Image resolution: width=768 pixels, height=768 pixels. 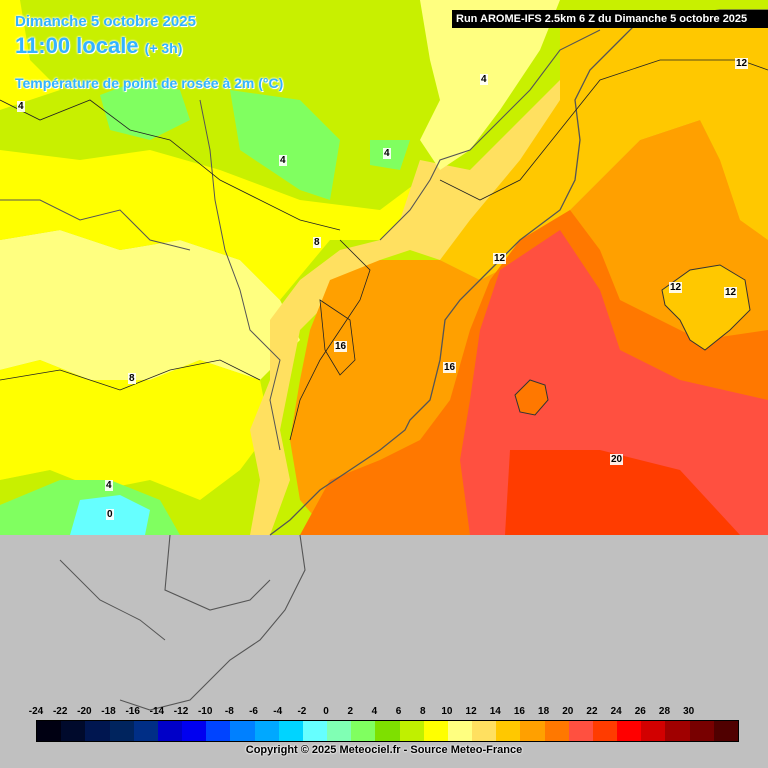 I want to click on scale-tick-label: -14, so click(x=157, y=711).